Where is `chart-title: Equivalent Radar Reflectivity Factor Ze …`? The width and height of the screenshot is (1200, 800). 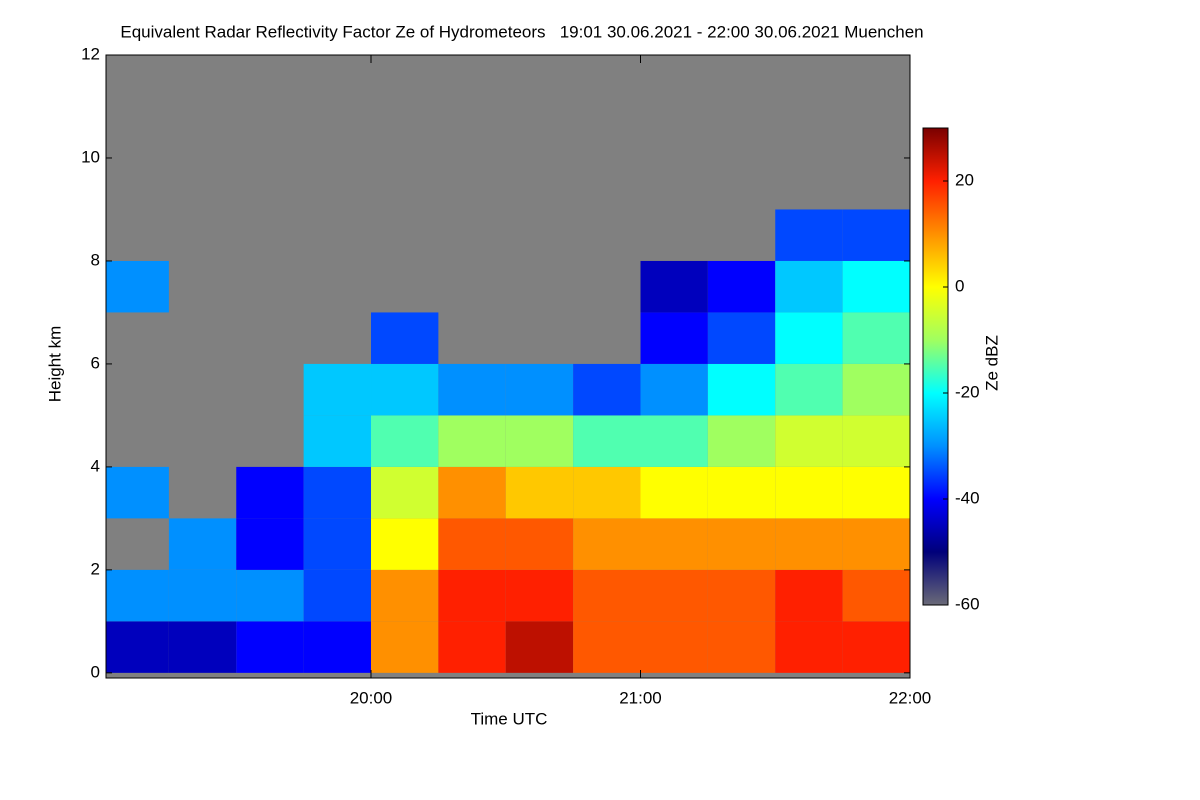
chart-title: Equivalent Radar Reflectivity Factor Ze … is located at coordinates (521, 31).